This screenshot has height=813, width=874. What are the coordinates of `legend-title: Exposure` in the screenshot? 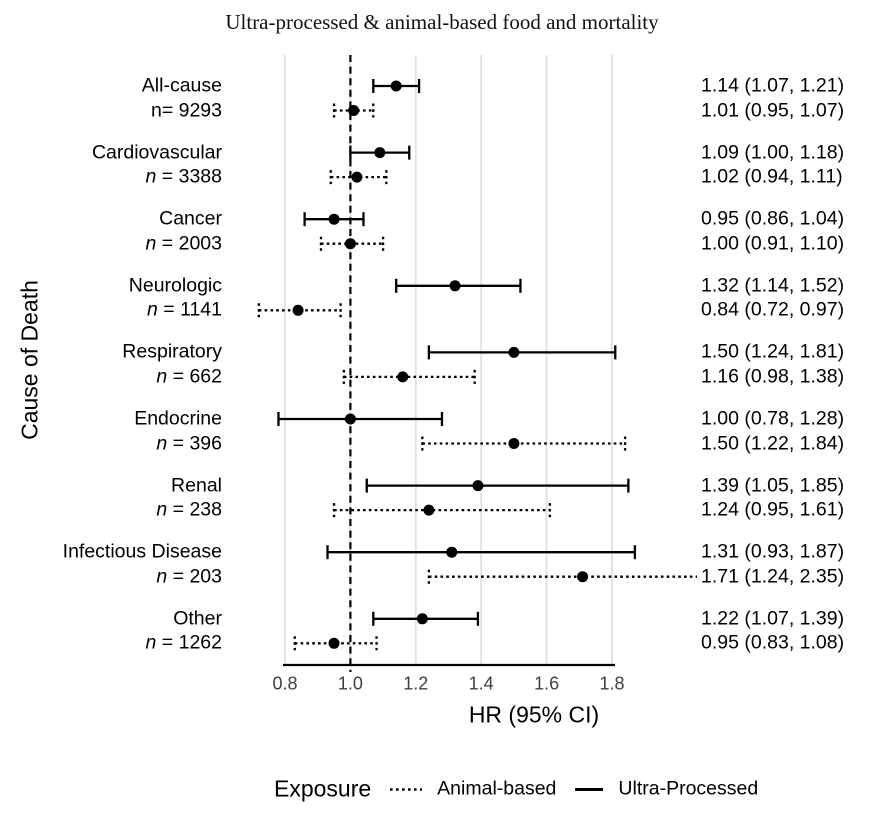 It's located at (323, 788).